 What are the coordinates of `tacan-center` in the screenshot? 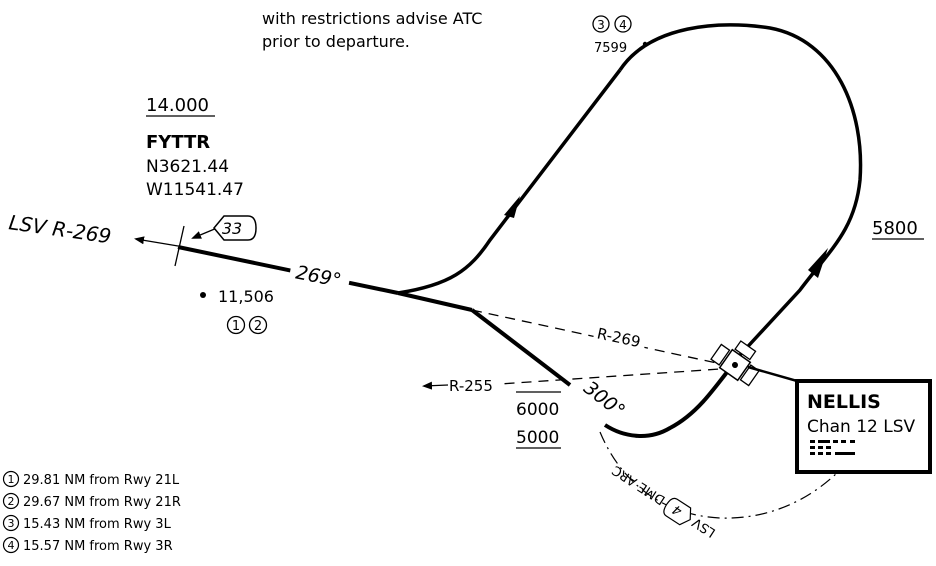 It's located at (735, 365).